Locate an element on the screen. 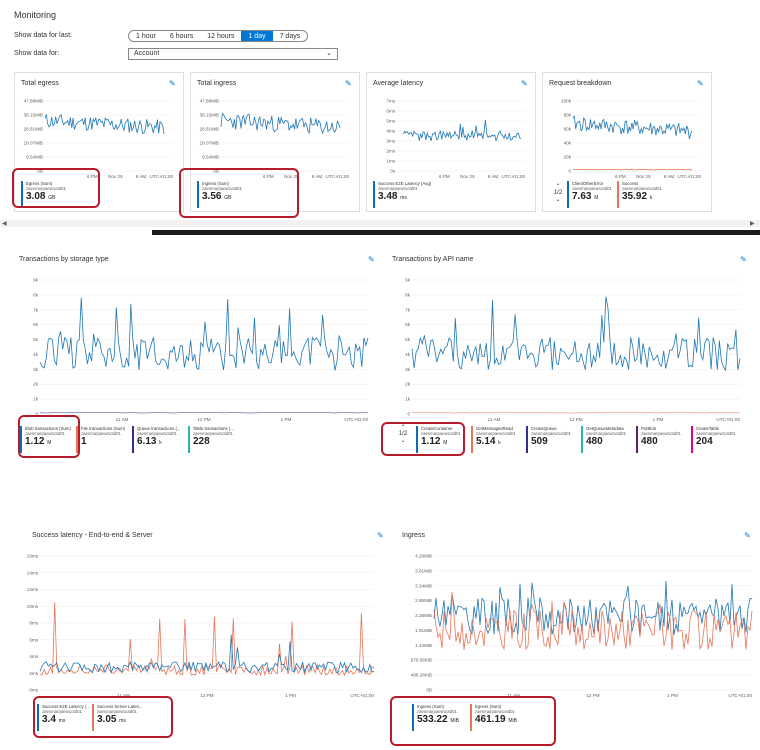  legend-item: Egress (Sum) zaesmarpaew1otd01 3.08 GB is located at coordinates (43, 194).